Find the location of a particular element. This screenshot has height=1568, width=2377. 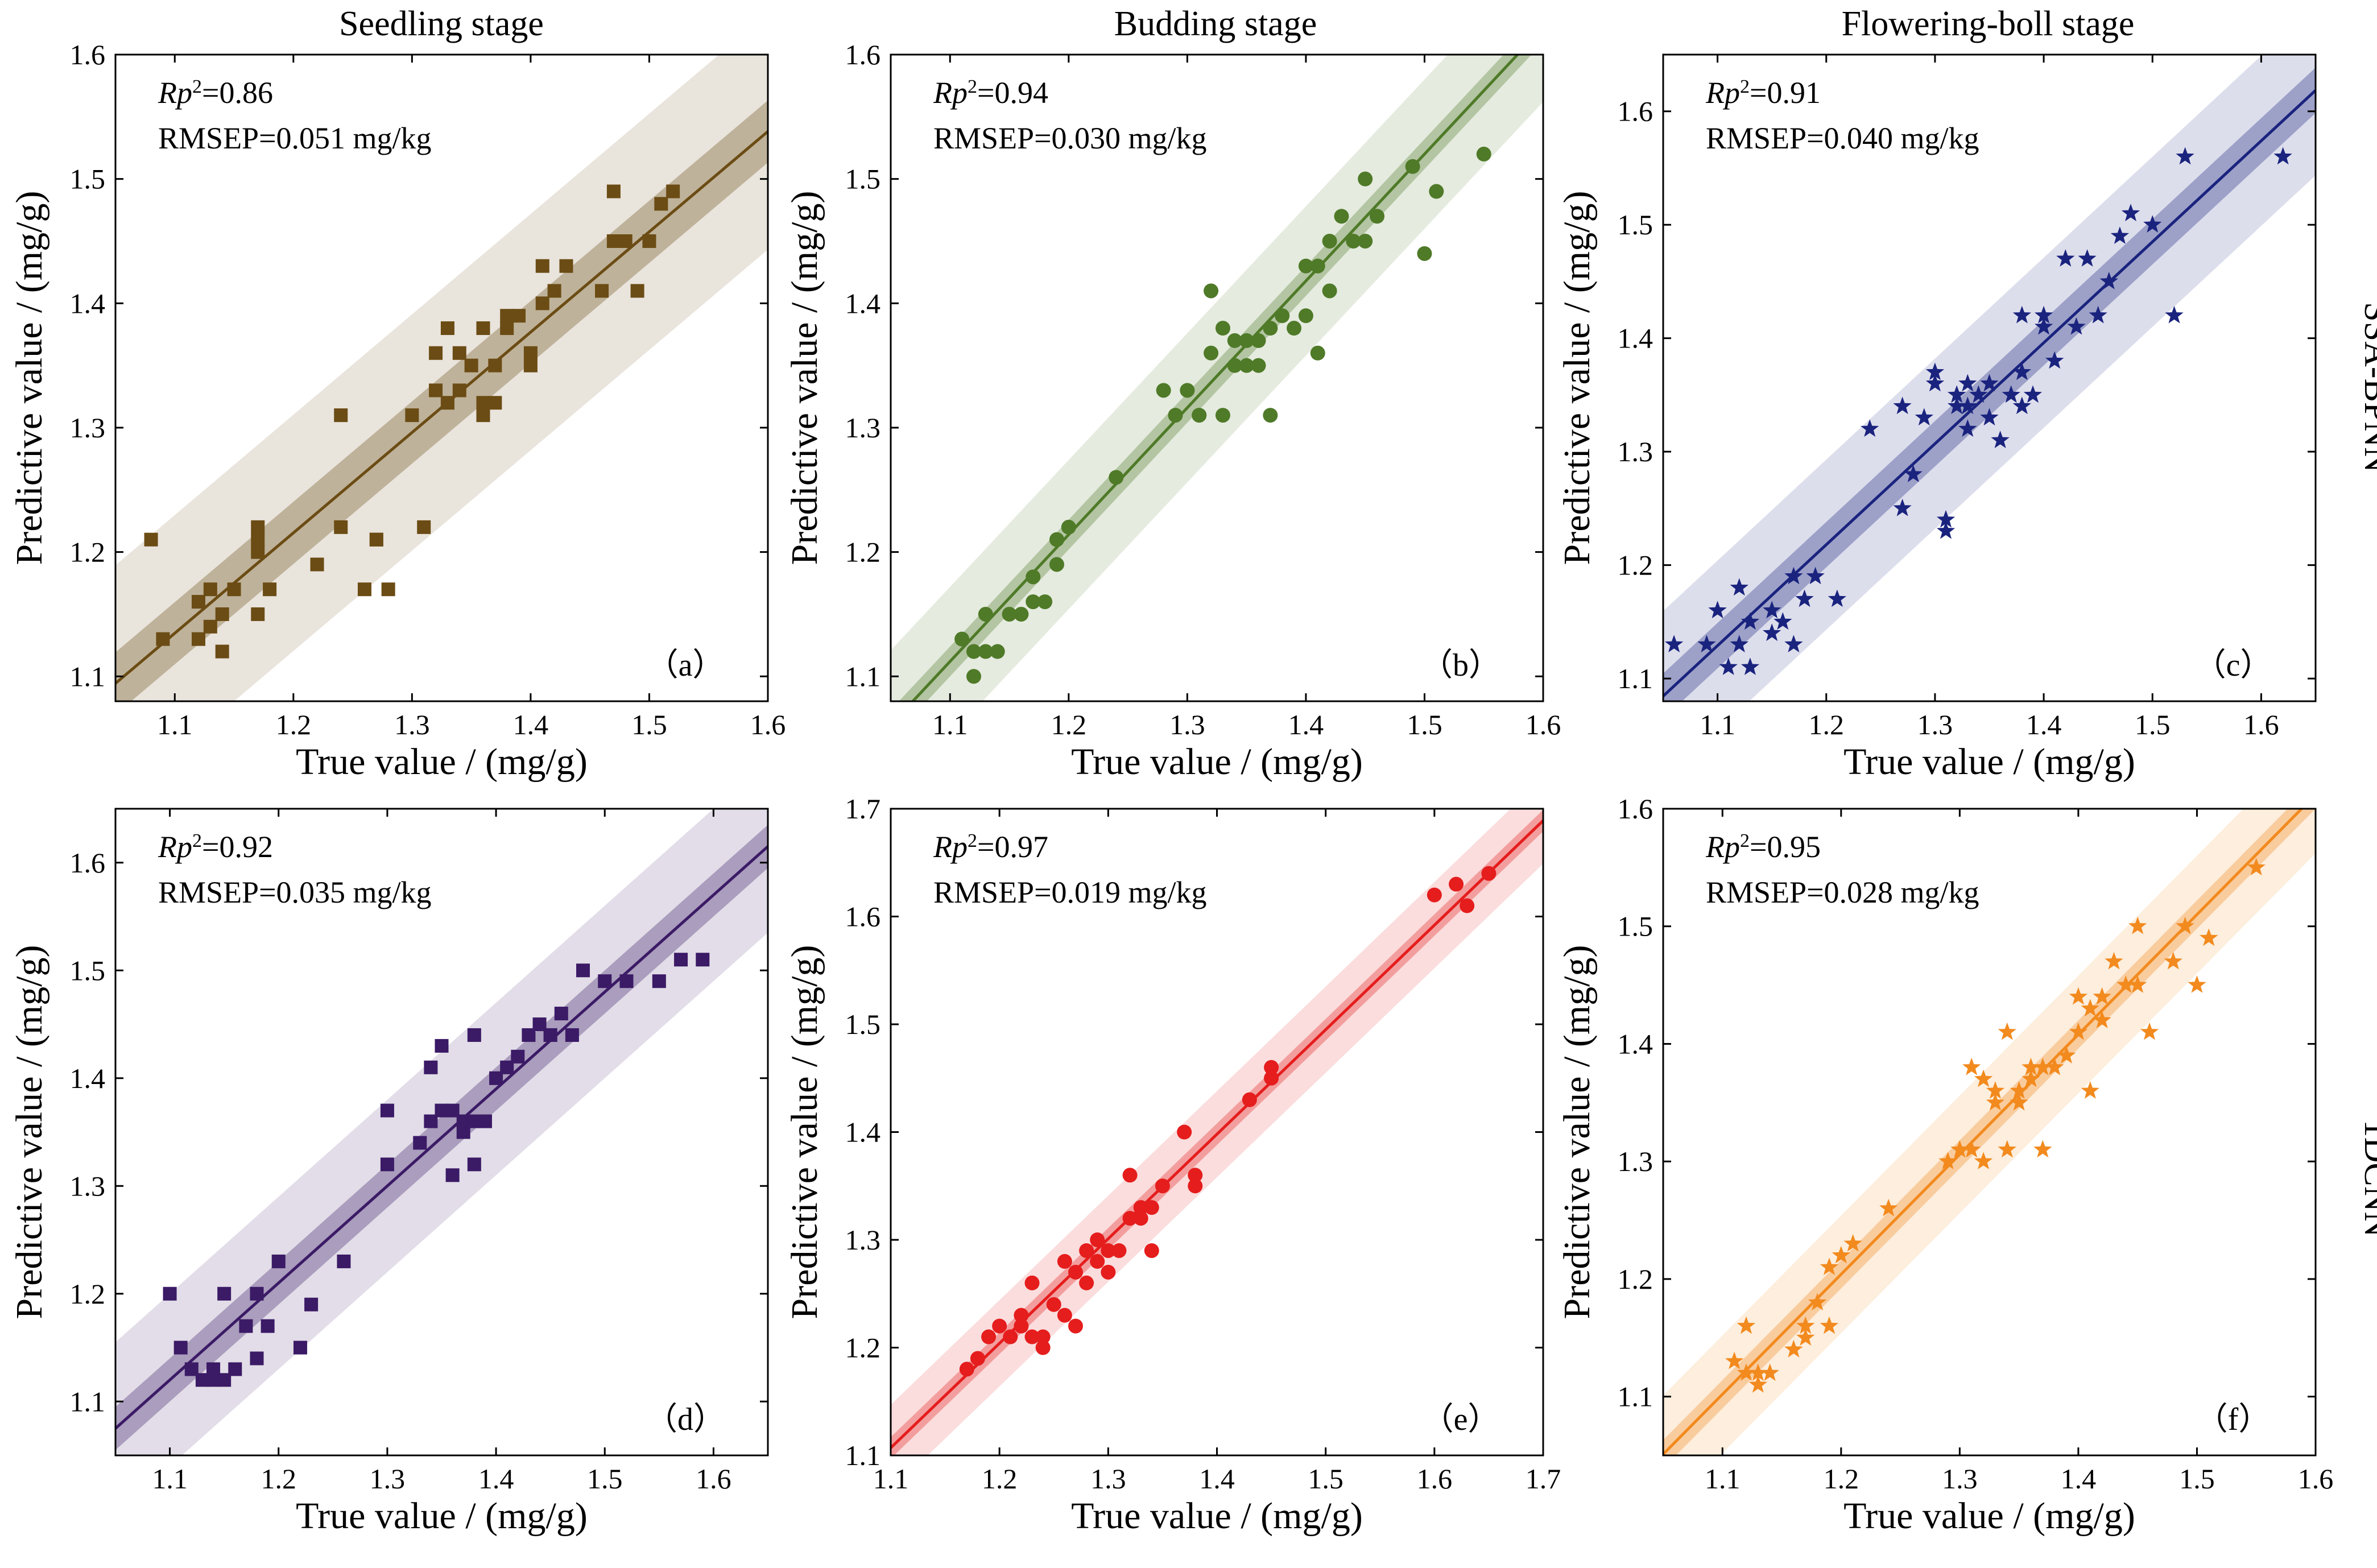

x-tick-label: 1.3 is located at coordinates (388, 1479).